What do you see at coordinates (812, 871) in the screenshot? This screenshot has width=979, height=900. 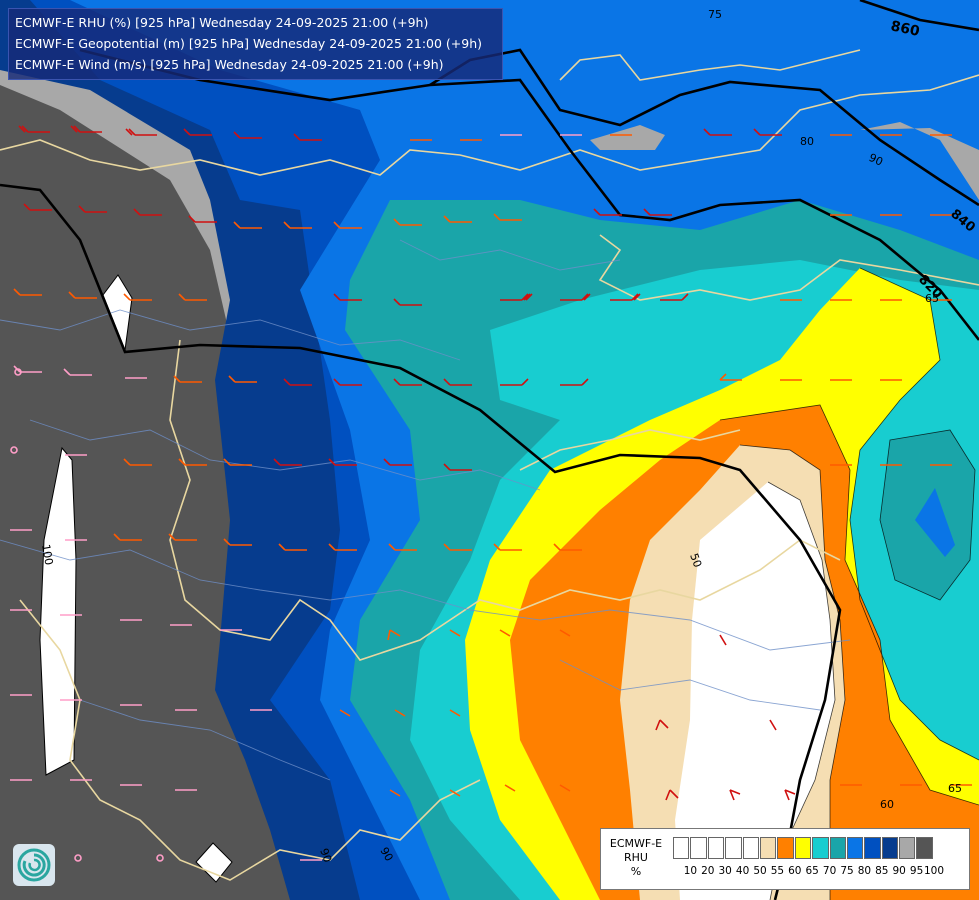 I see `legend-tick-label: 65` at bounding box center [812, 871].